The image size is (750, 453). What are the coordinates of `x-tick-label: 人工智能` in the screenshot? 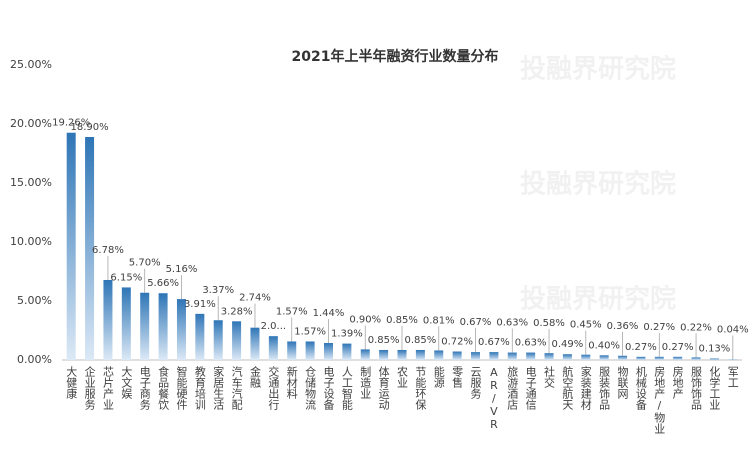 It's located at (346, 388).